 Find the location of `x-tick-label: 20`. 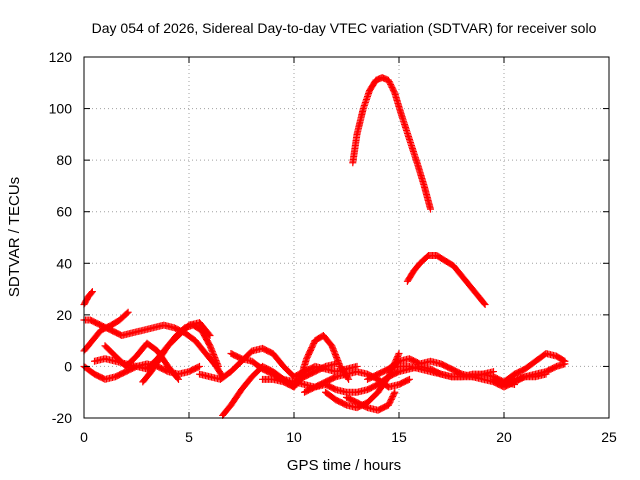

x-tick-label: 20 is located at coordinates (504, 437).